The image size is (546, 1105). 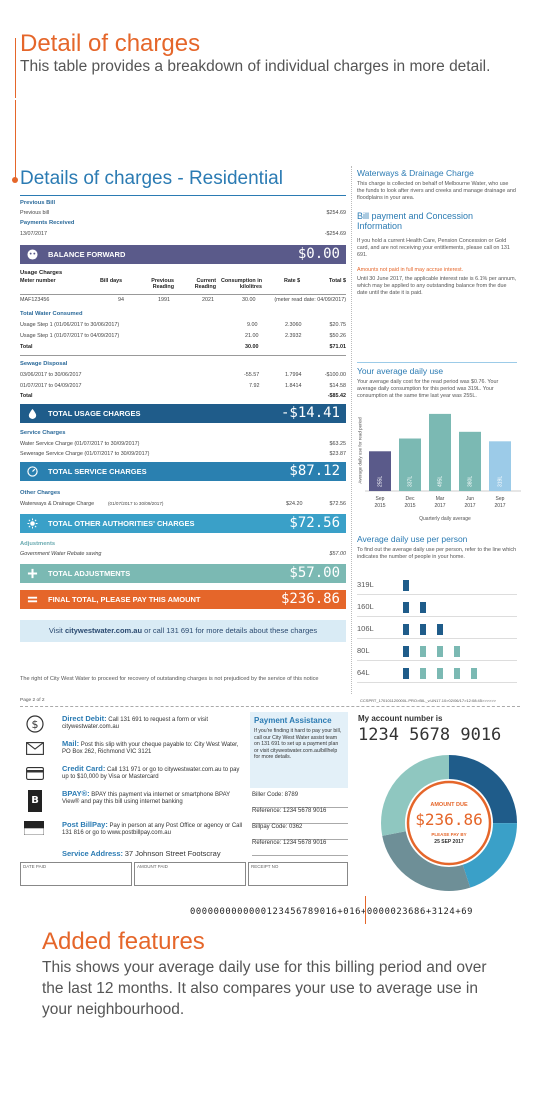 What do you see at coordinates (252, 336) in the screenshot?
I see `water-row-qty: 21.00` at bounding box center [252, 336].